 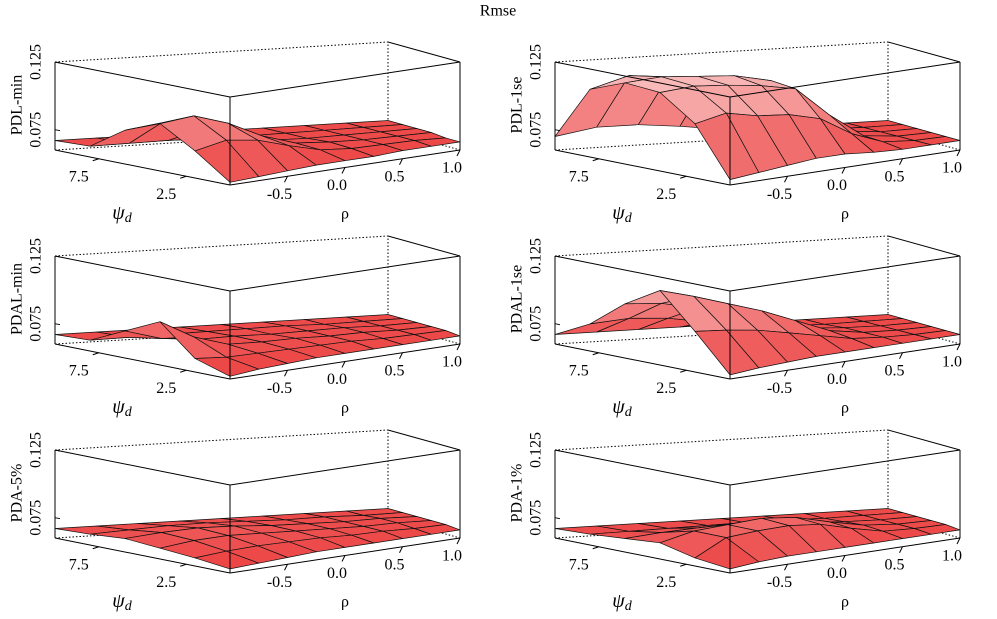 What do you see at coordinates (17, 493) in the screenshot?
I see `z-axis-label: PDA-5%` at bounding box center [17, 493].